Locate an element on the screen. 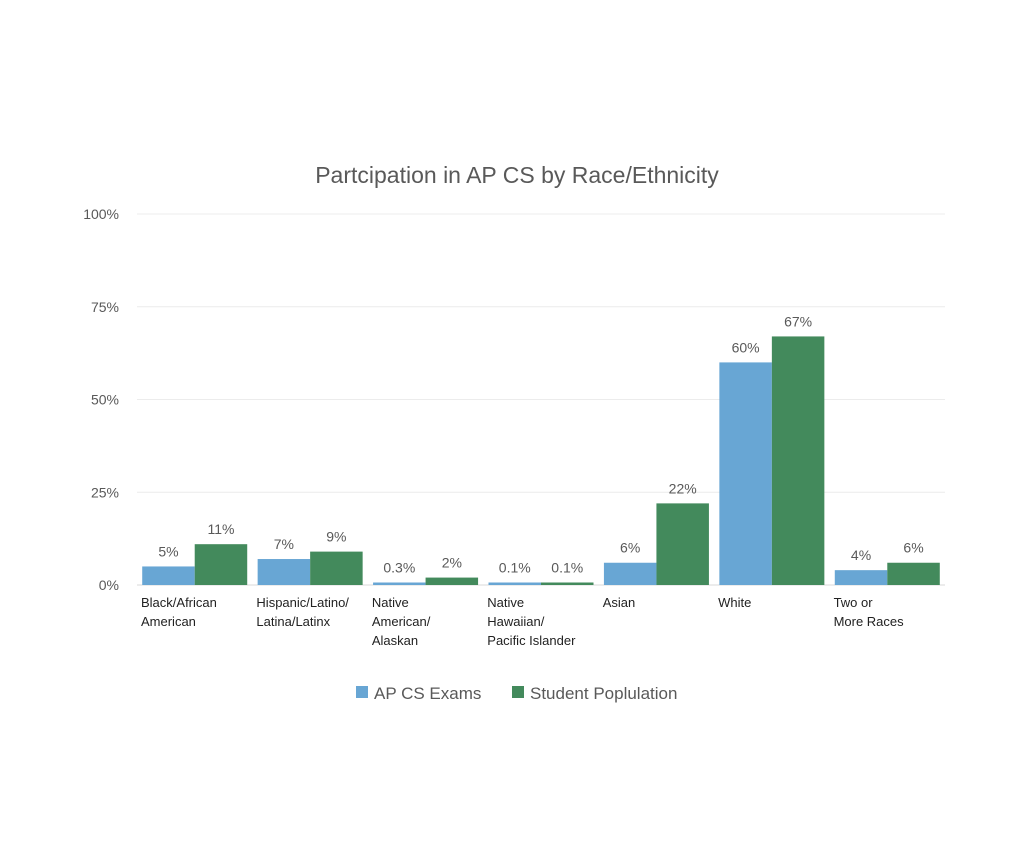 The width and height of the screenshot is (1023, 850). y-tick-label: 0% is located at coordinates (109, 585).